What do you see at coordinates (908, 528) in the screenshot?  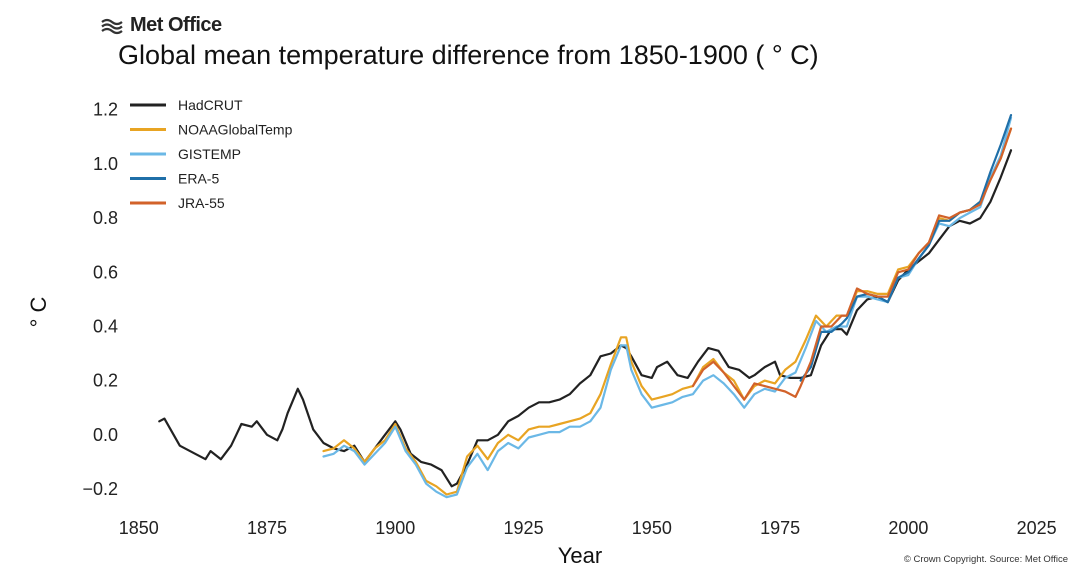 I see `x-tick-label: 2000` at bounding box center [908, 528].